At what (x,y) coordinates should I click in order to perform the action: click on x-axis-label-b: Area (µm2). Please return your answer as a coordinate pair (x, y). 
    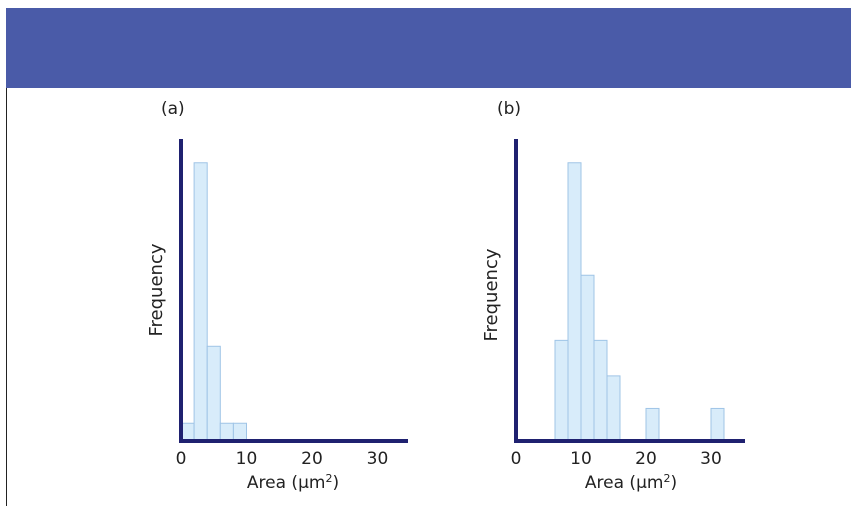
    Looking at the image, I should click on (631, 482).